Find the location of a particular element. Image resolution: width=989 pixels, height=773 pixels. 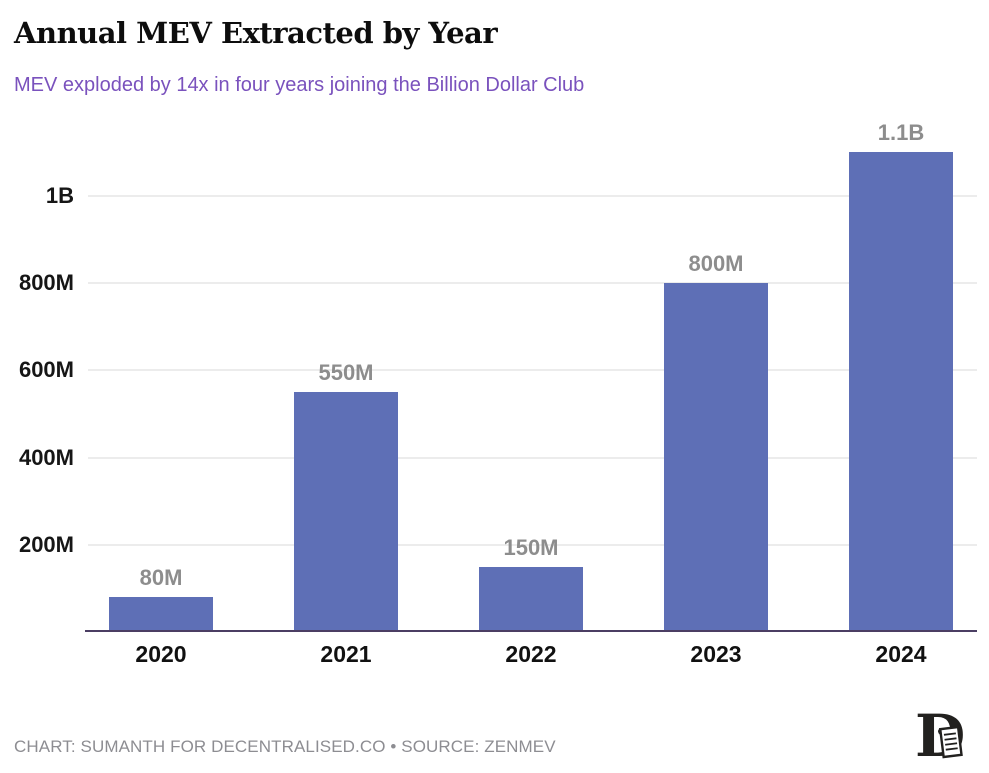

bar-value-label-2023: 800M is located at coordinates (716, 264).